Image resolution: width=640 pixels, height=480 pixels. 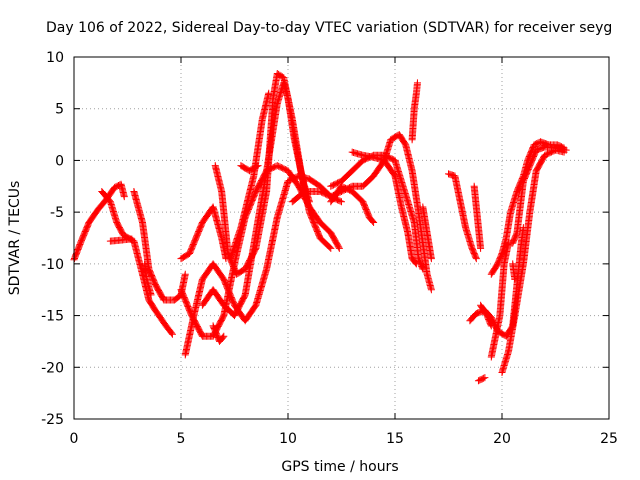 What do you see at coordinates (344, 439) in the screenshot?
I see `x-tick-labels: 0 5 10 15 20 25` at bounding box center [344, 439].